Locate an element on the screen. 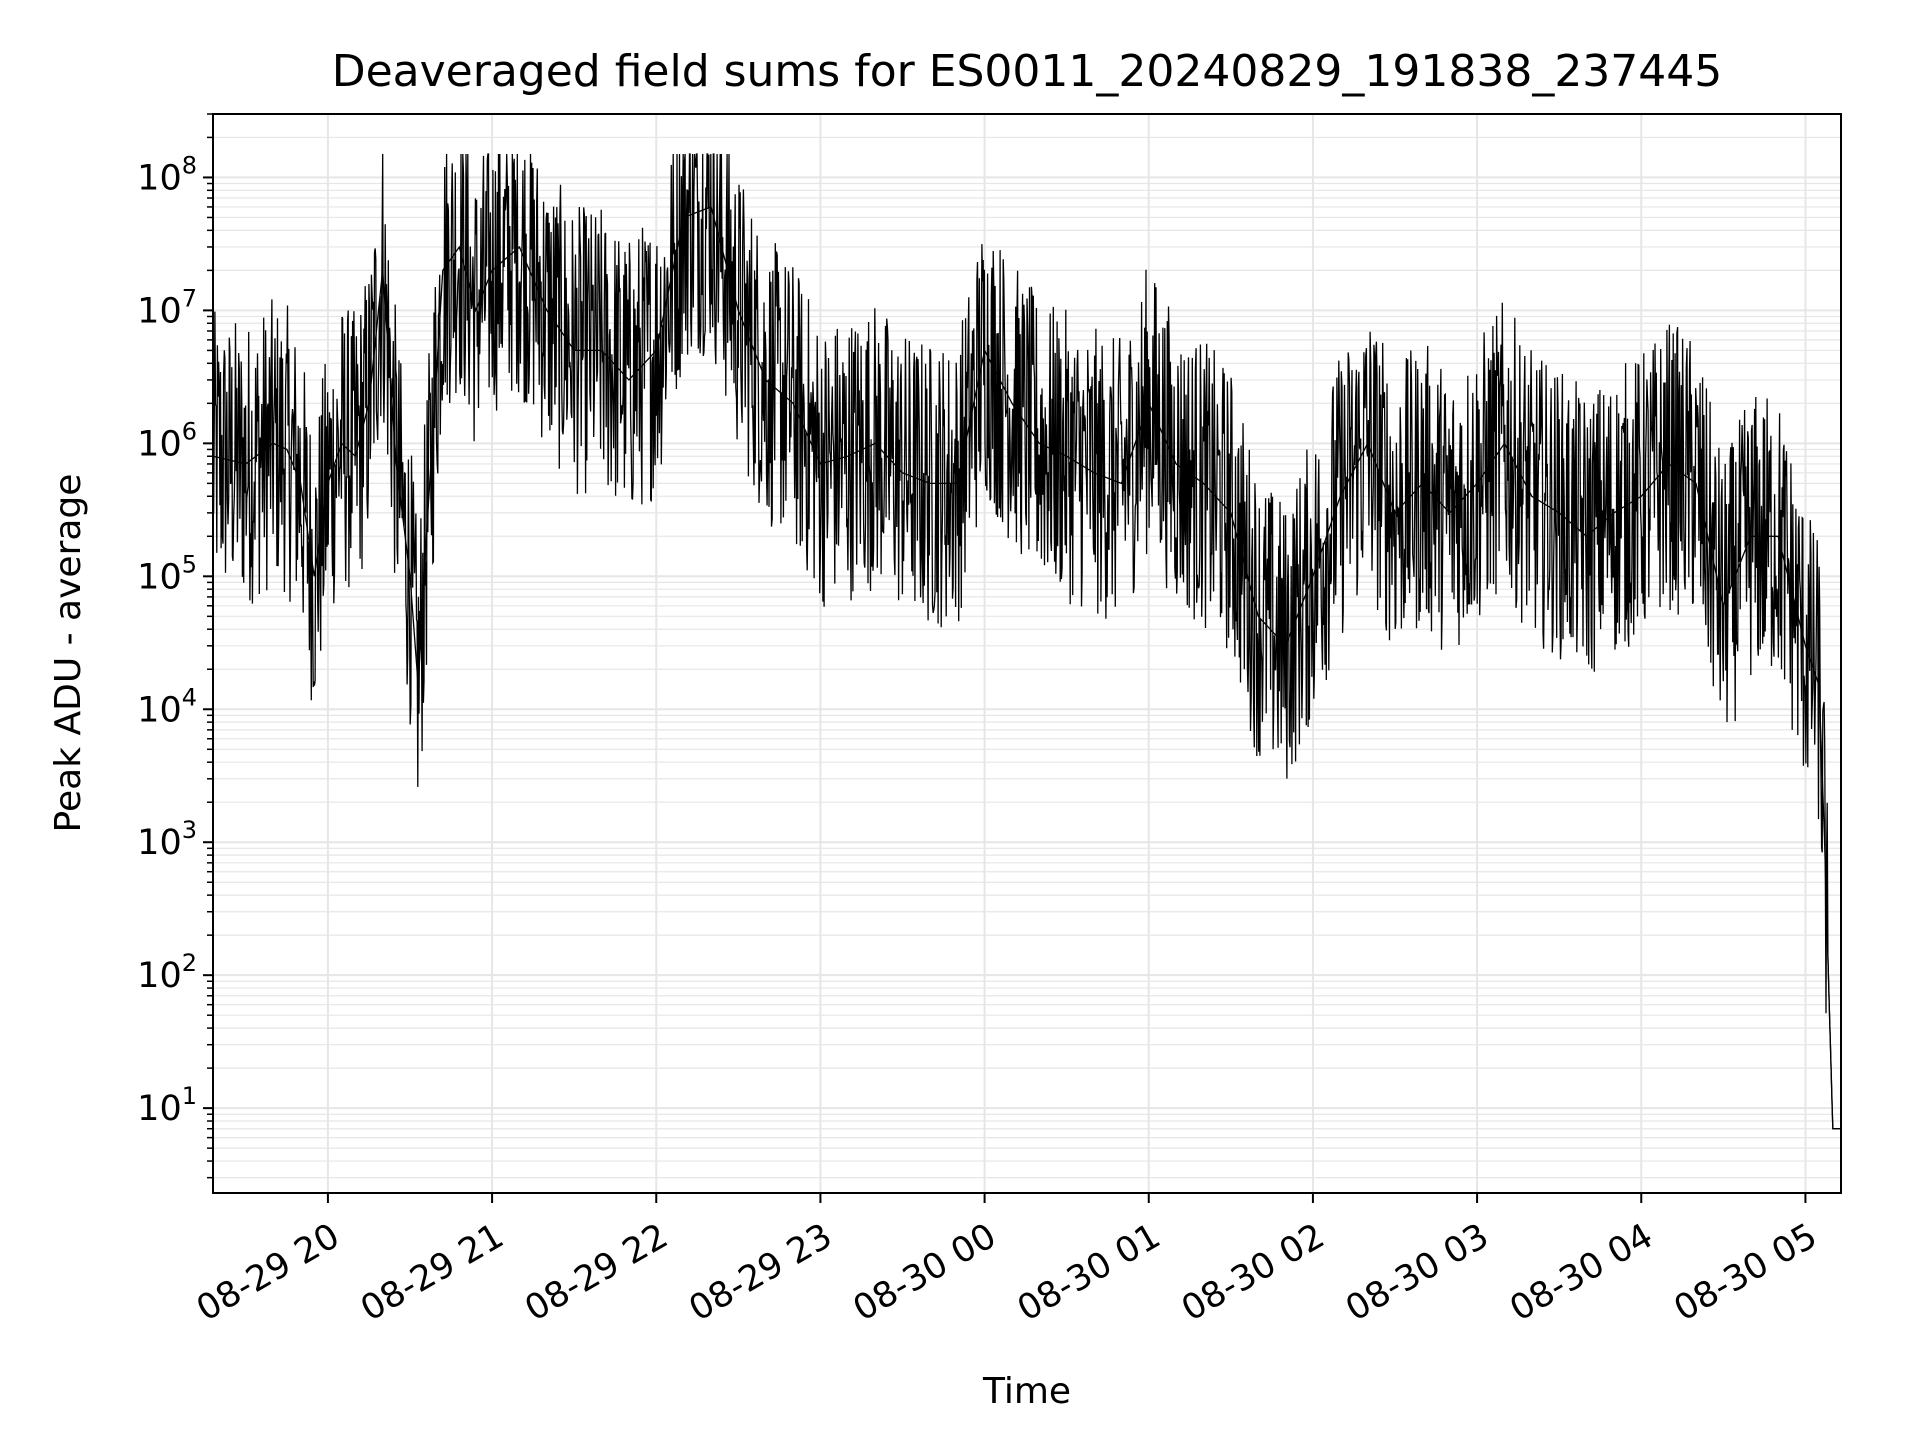 The width and height of the screenshot is (1920, 1440). y-tick-label: 10² is located at coordinates (167, 972).